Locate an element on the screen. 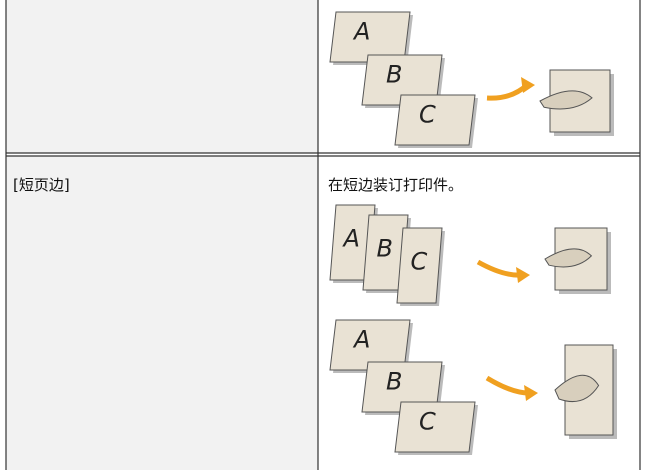  setting-description: 在短边装订打印件。 is located at coordinates (396, 185).